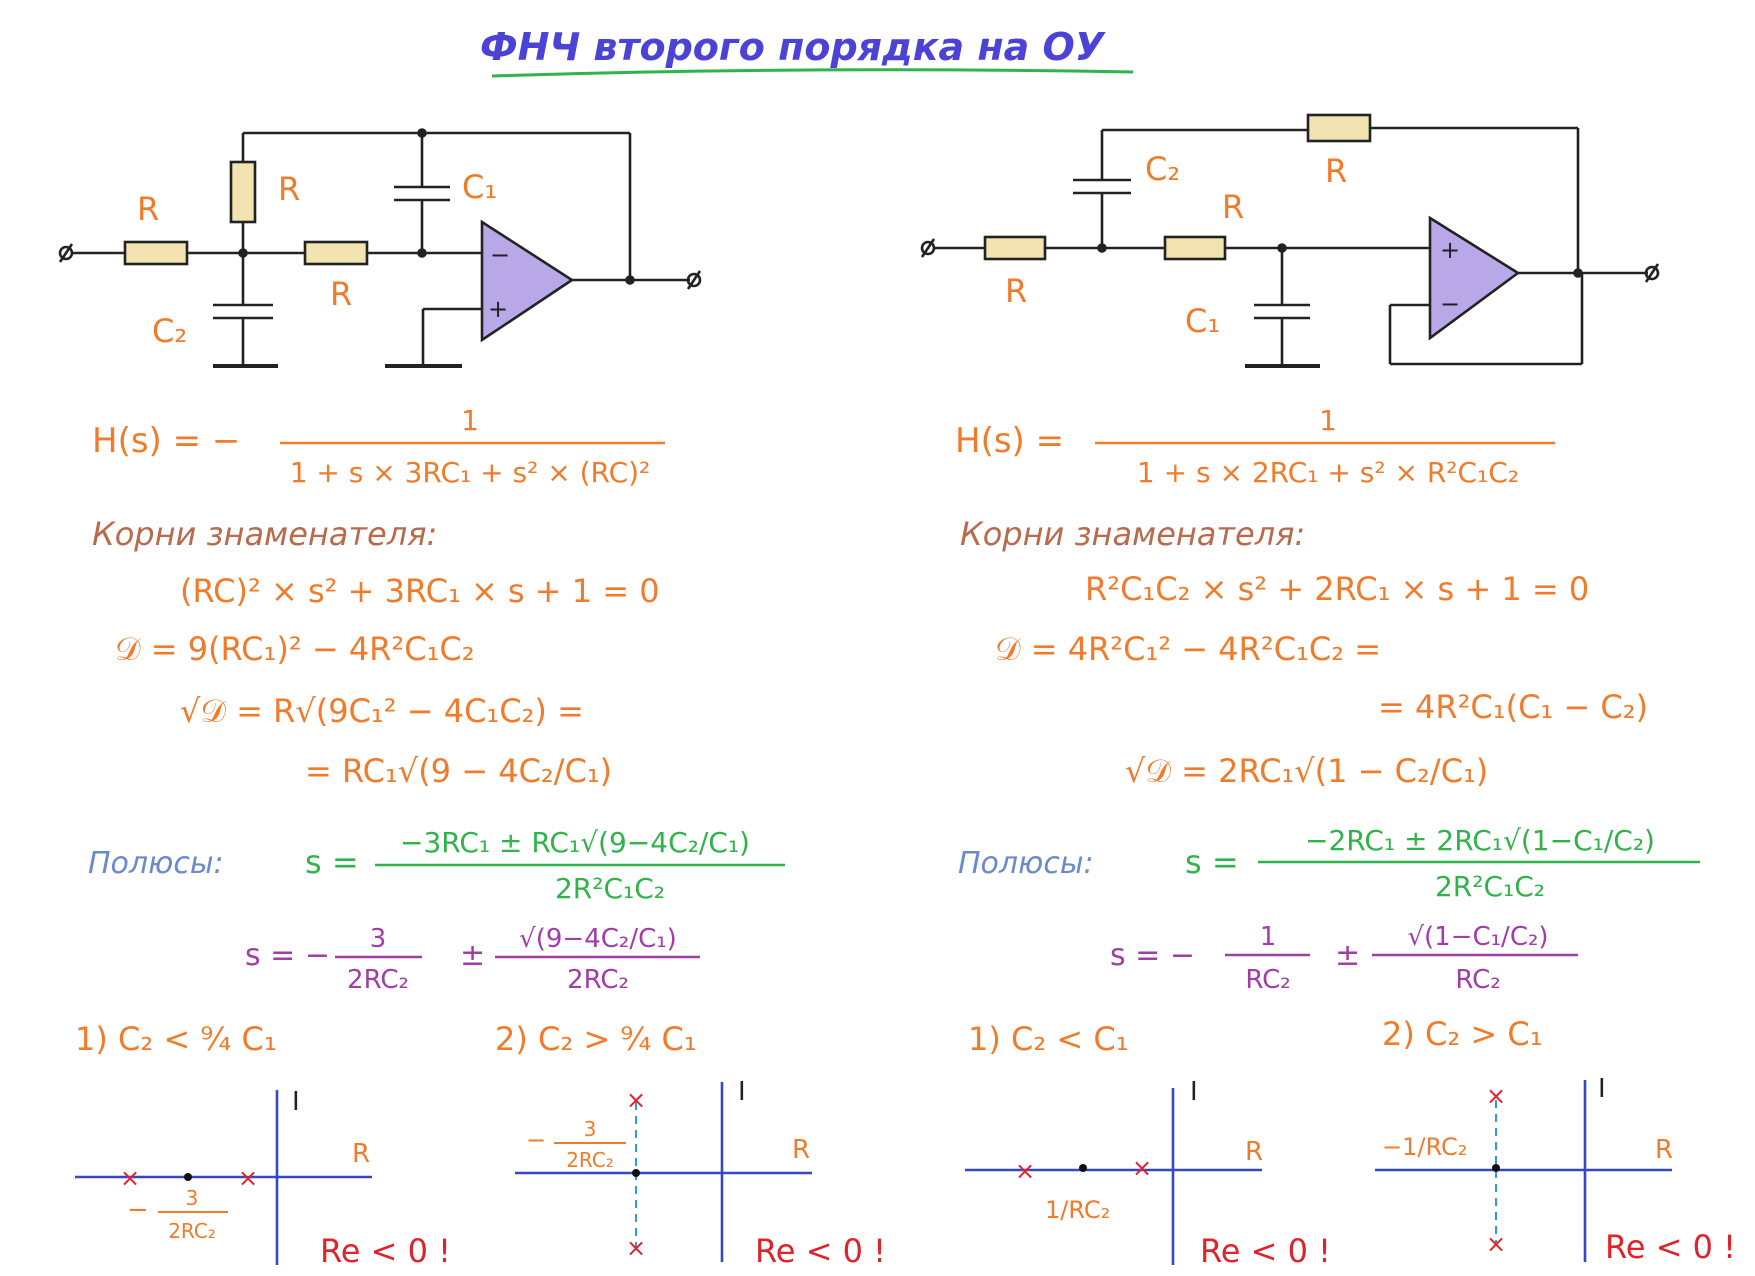 The image size is (1755, 1276). Describe the element at coordinates (479, 187) in the screenshot. I see `left-label-c1: C₁` at that location.